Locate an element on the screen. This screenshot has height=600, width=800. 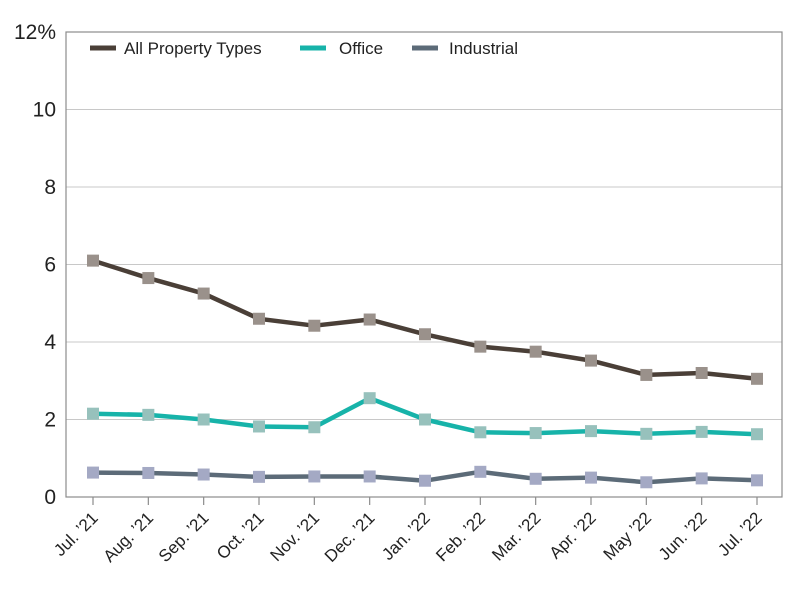
ytick-label-12: 12% is located at coordinates (35, 32).